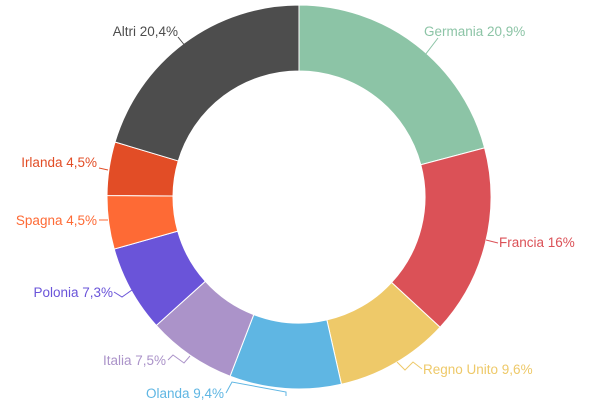  What do you see at coordinates (207, 83) in the screenshot?
I see `slice-altri` at bounding box center [207, 83].